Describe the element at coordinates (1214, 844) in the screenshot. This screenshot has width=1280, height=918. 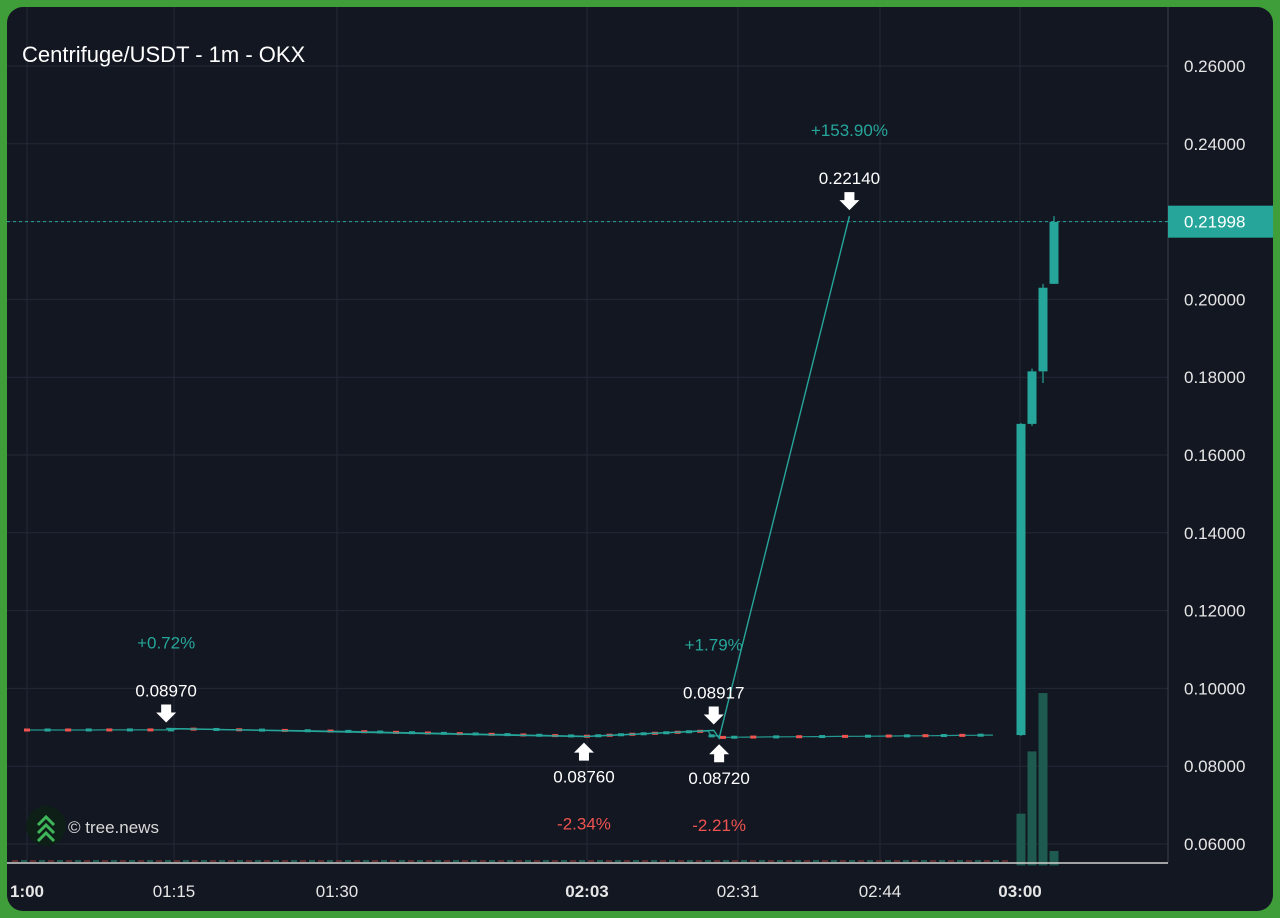
I see `y-tick-label: 0.06000` at that location.